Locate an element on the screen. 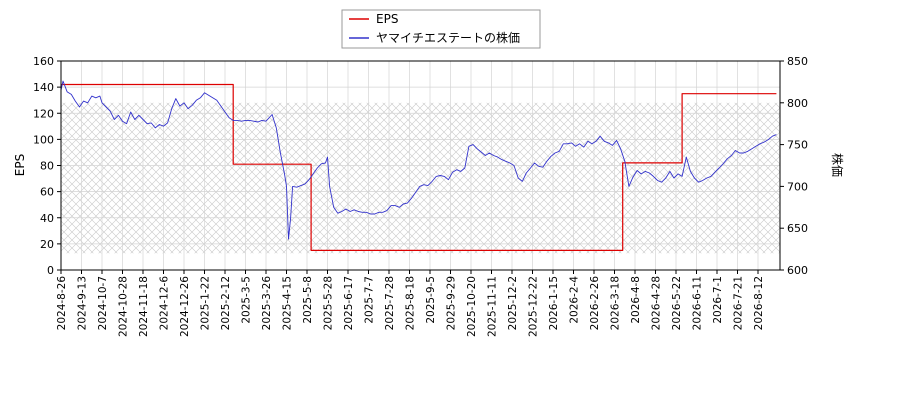 The image size is (900, 400). x-tick-label: 2026-5-22 is located at coordinates (677, 303).